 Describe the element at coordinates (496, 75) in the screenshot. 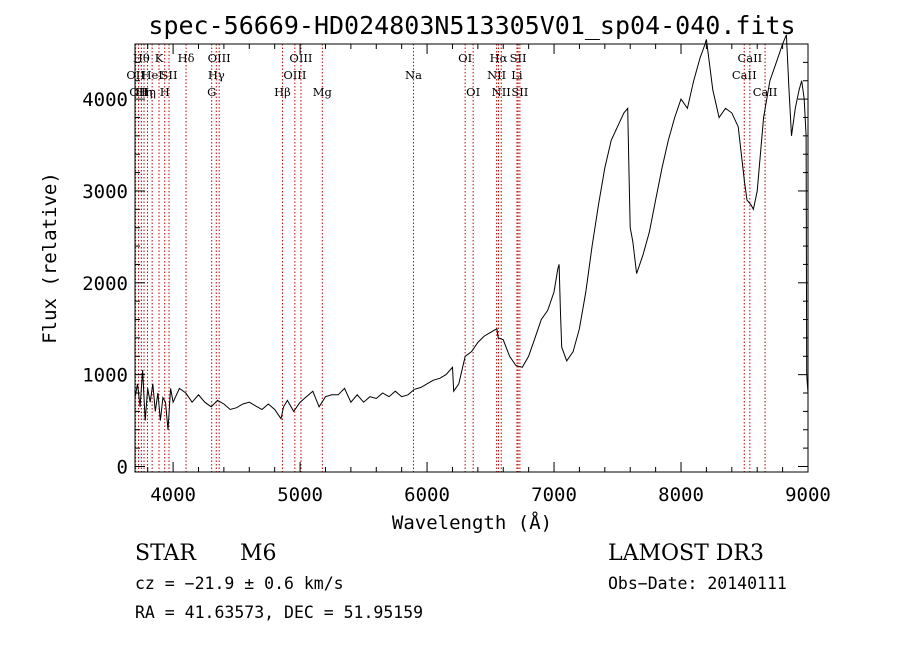

I see `spectral-line-label-20: NII` at that location.